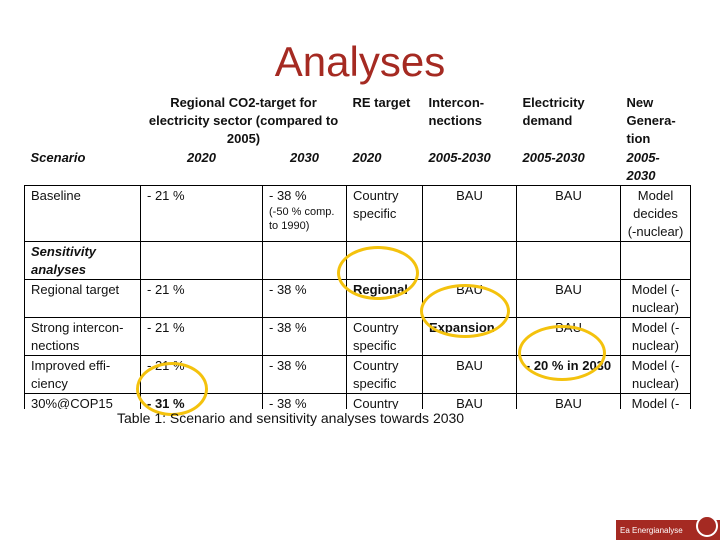  What do you see at coordinates (568, 167) in the screenshot?
I see `header-demand-period: 2005-2030` at bounding box center [568, 167].